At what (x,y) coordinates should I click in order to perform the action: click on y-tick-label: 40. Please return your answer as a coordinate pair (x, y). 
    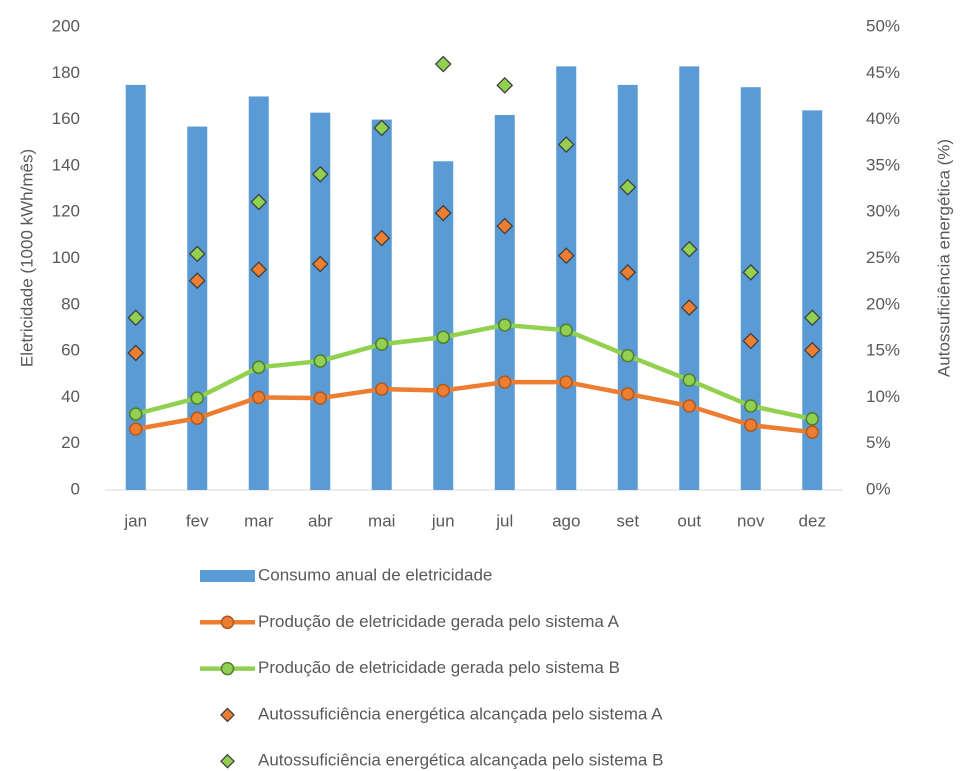
    Looking at the image, I should click on (70, 396).